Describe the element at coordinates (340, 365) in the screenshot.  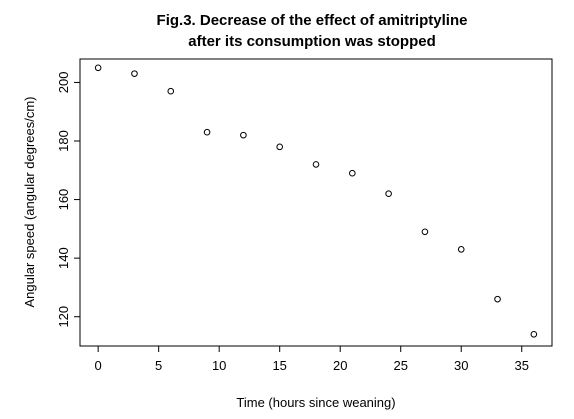
I see `x-tick-label: 20` at that location.